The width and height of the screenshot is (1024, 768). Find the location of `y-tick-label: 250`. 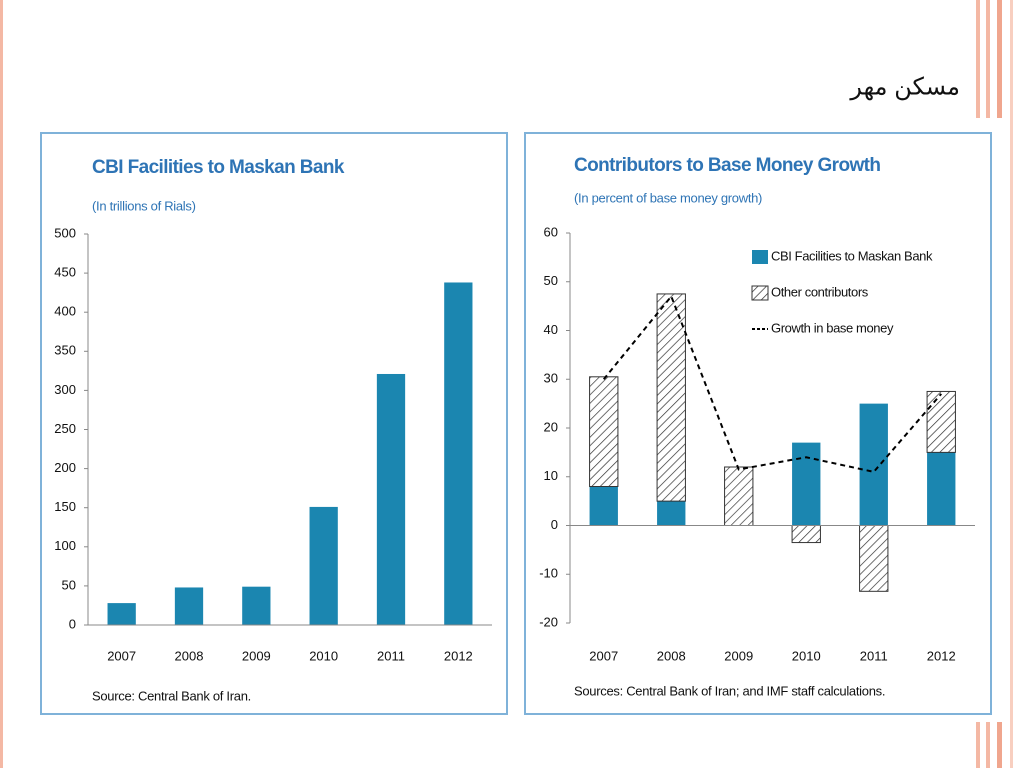

y-tick-label: 250 is located at coordinates (65, 428).